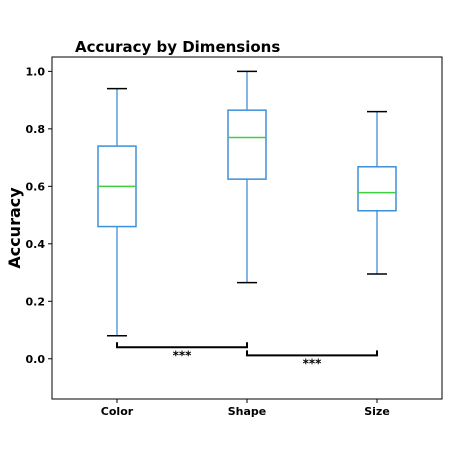  What do you see at coordinates (247, 144) in the screenshot?
I see `shape-box` at bounding box center [247, 144].